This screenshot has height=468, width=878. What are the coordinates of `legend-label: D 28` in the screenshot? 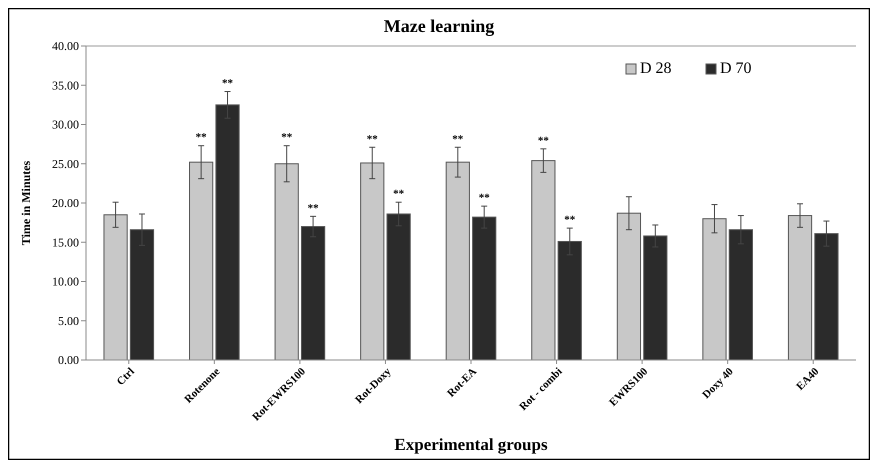 It's located at (656, 68).